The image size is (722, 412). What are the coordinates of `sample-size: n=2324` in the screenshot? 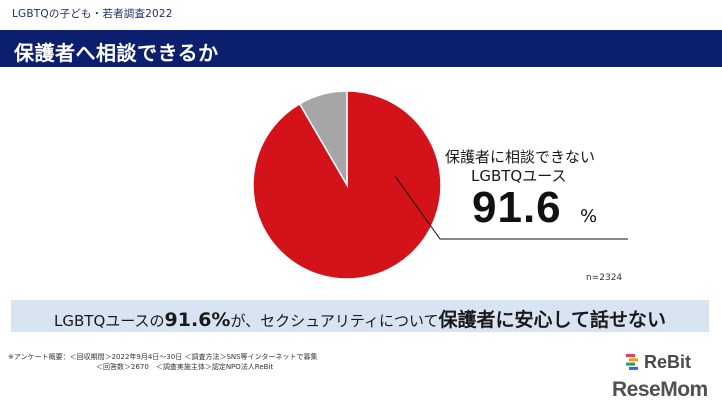 It's located at (604, 278).